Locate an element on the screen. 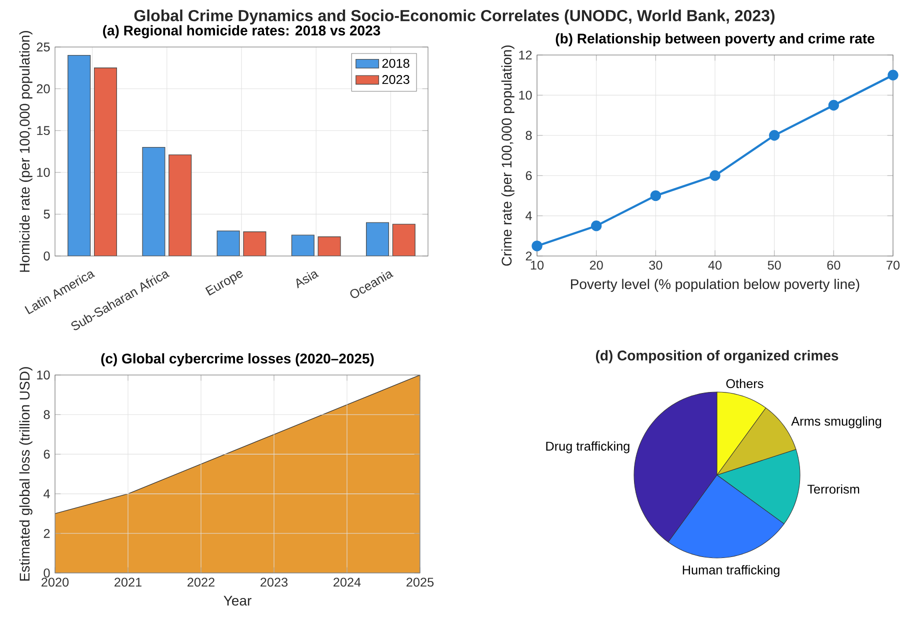  chart-title: (d) Composition of organized crimes is located at coordinates (717, 357).